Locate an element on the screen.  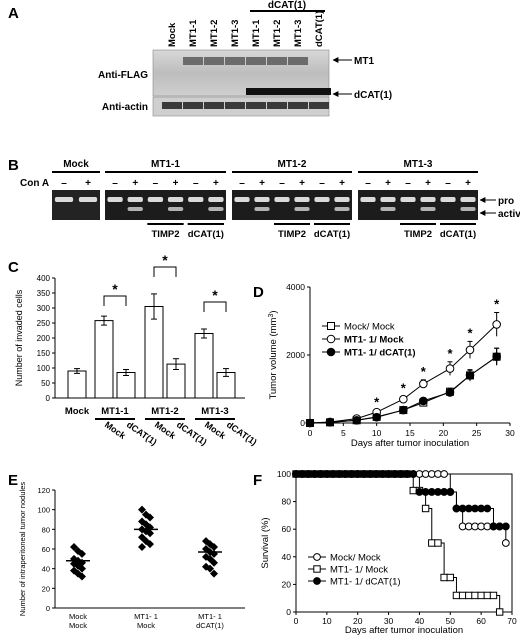
group-label: dCAT(1) is located at coordinates (287, 5).